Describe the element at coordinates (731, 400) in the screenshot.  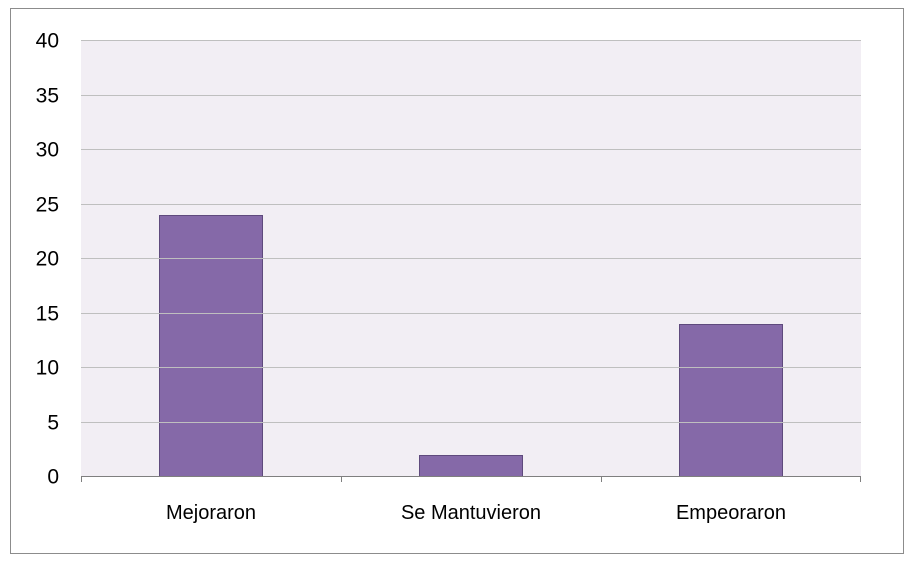
I see `bar-empeoraron` at that location.